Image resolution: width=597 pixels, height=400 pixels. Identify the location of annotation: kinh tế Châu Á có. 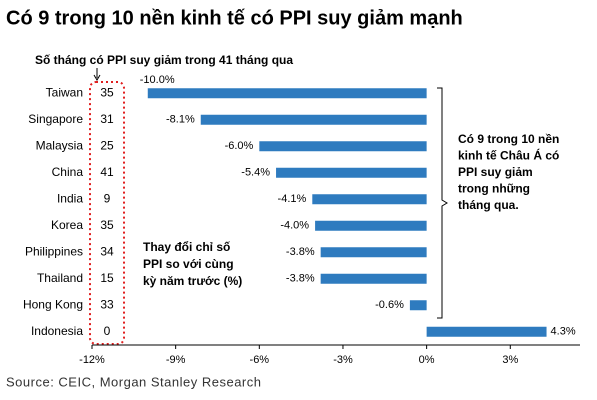
(508, 155).